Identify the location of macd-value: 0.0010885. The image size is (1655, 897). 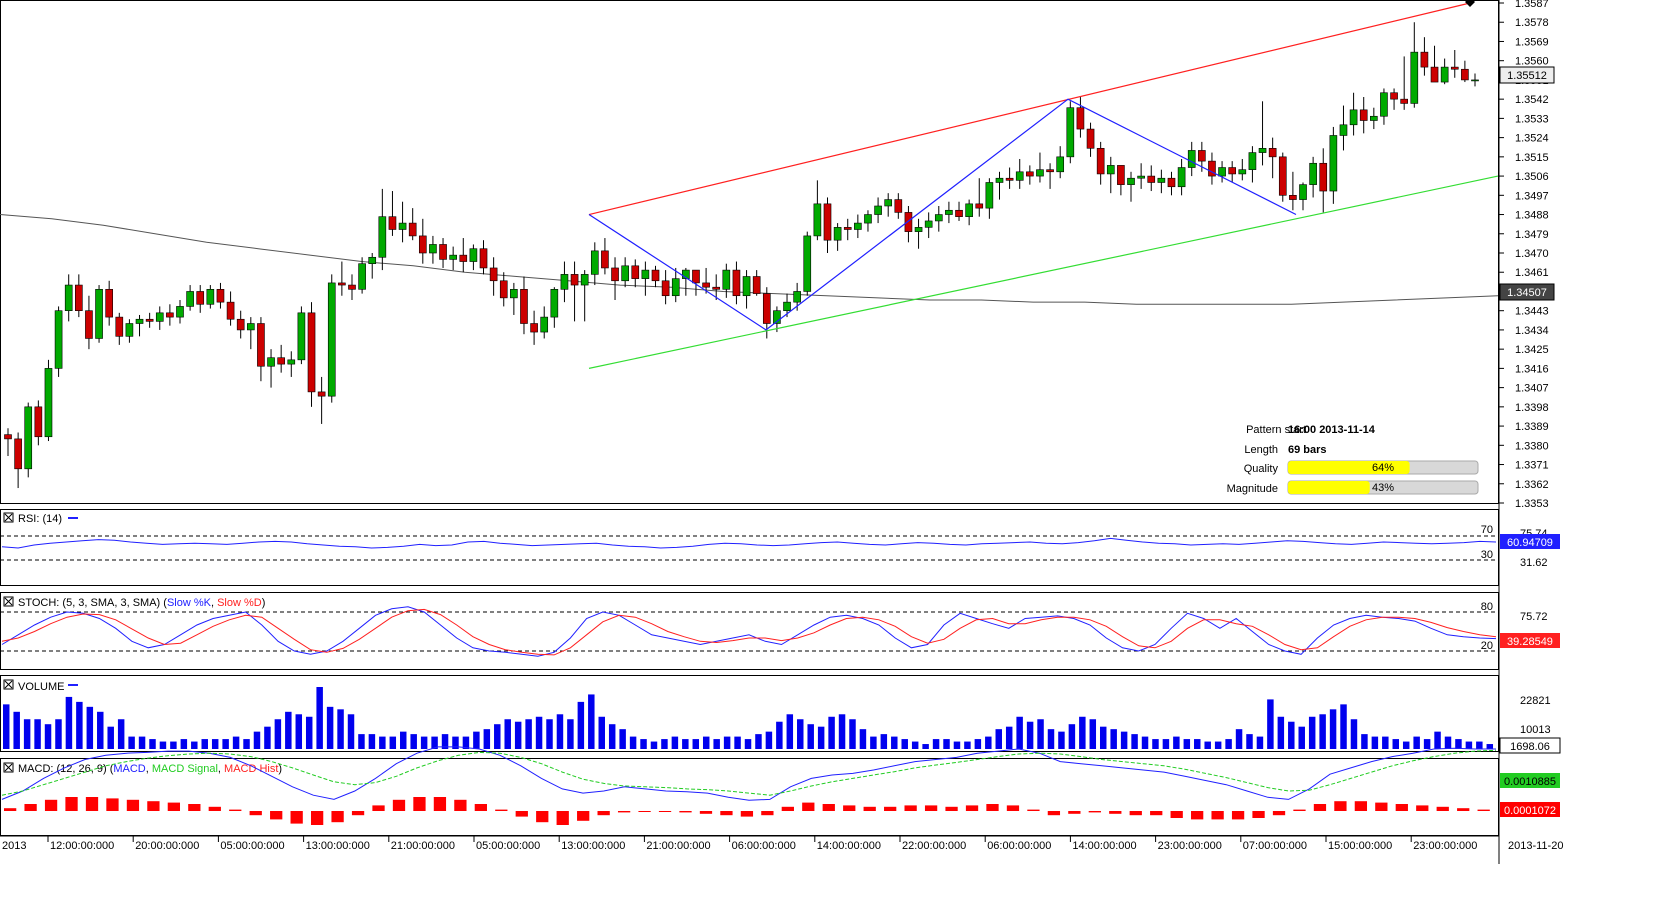
(1530, 782).